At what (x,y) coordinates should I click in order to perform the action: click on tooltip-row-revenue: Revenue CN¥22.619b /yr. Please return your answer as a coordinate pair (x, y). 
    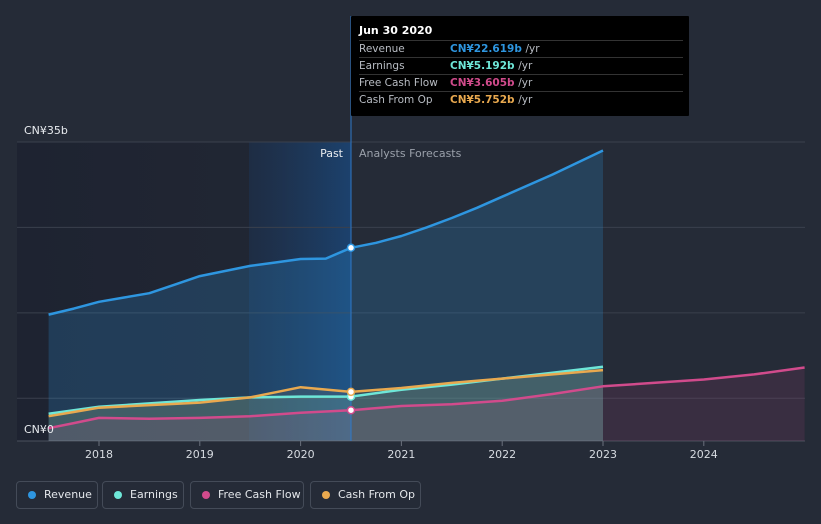
    Looking at the image, I should click on (521, 49).